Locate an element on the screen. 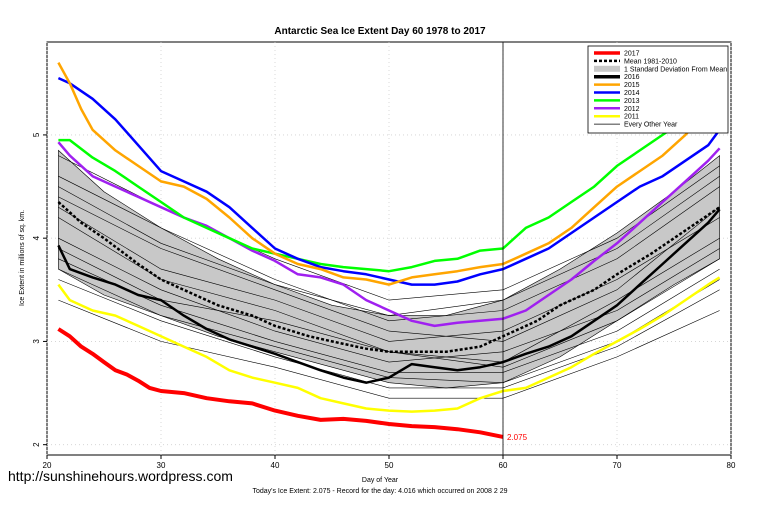 The height and width of the screenshot is (505, 759). legend-label: 2015 is located at coordinates (632, 85).